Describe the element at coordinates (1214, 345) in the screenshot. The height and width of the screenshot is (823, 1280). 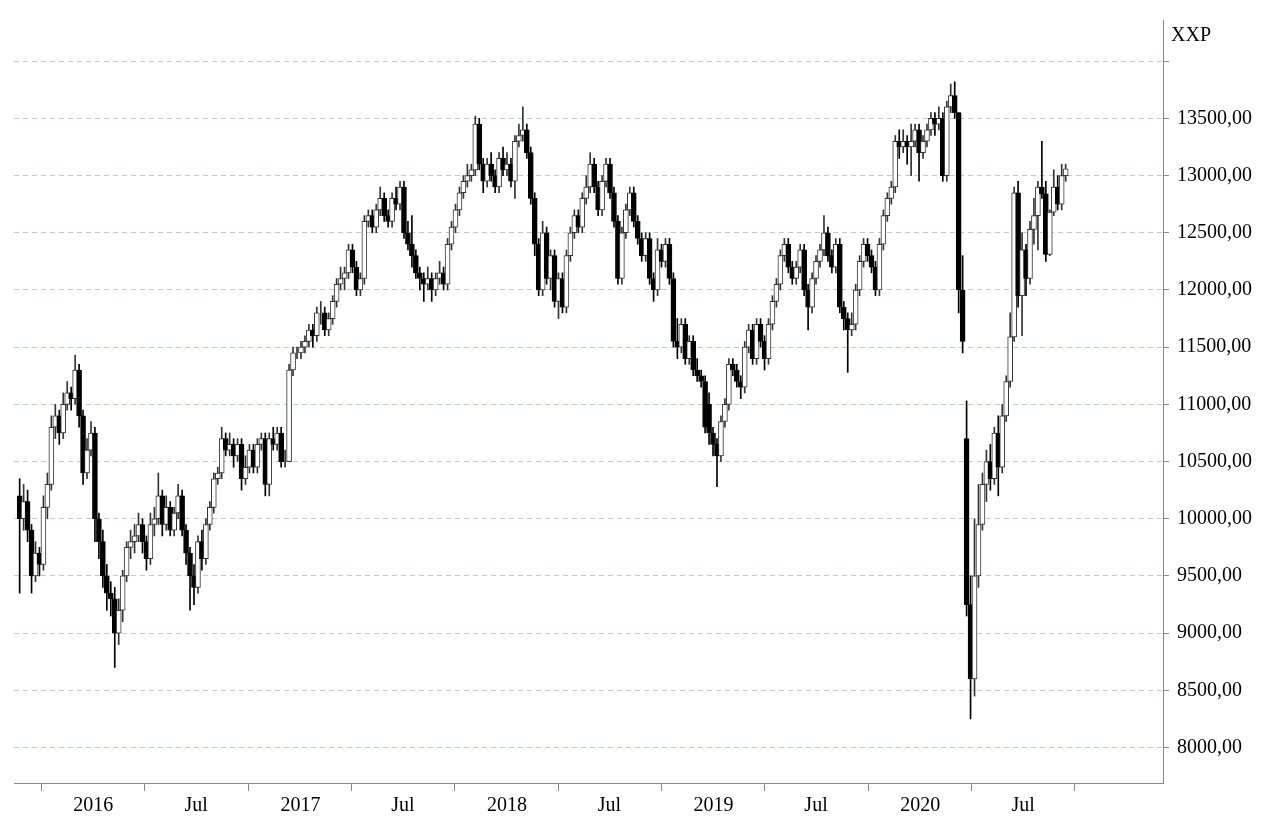
I see `y-tick-label: 11500,00` at that location.